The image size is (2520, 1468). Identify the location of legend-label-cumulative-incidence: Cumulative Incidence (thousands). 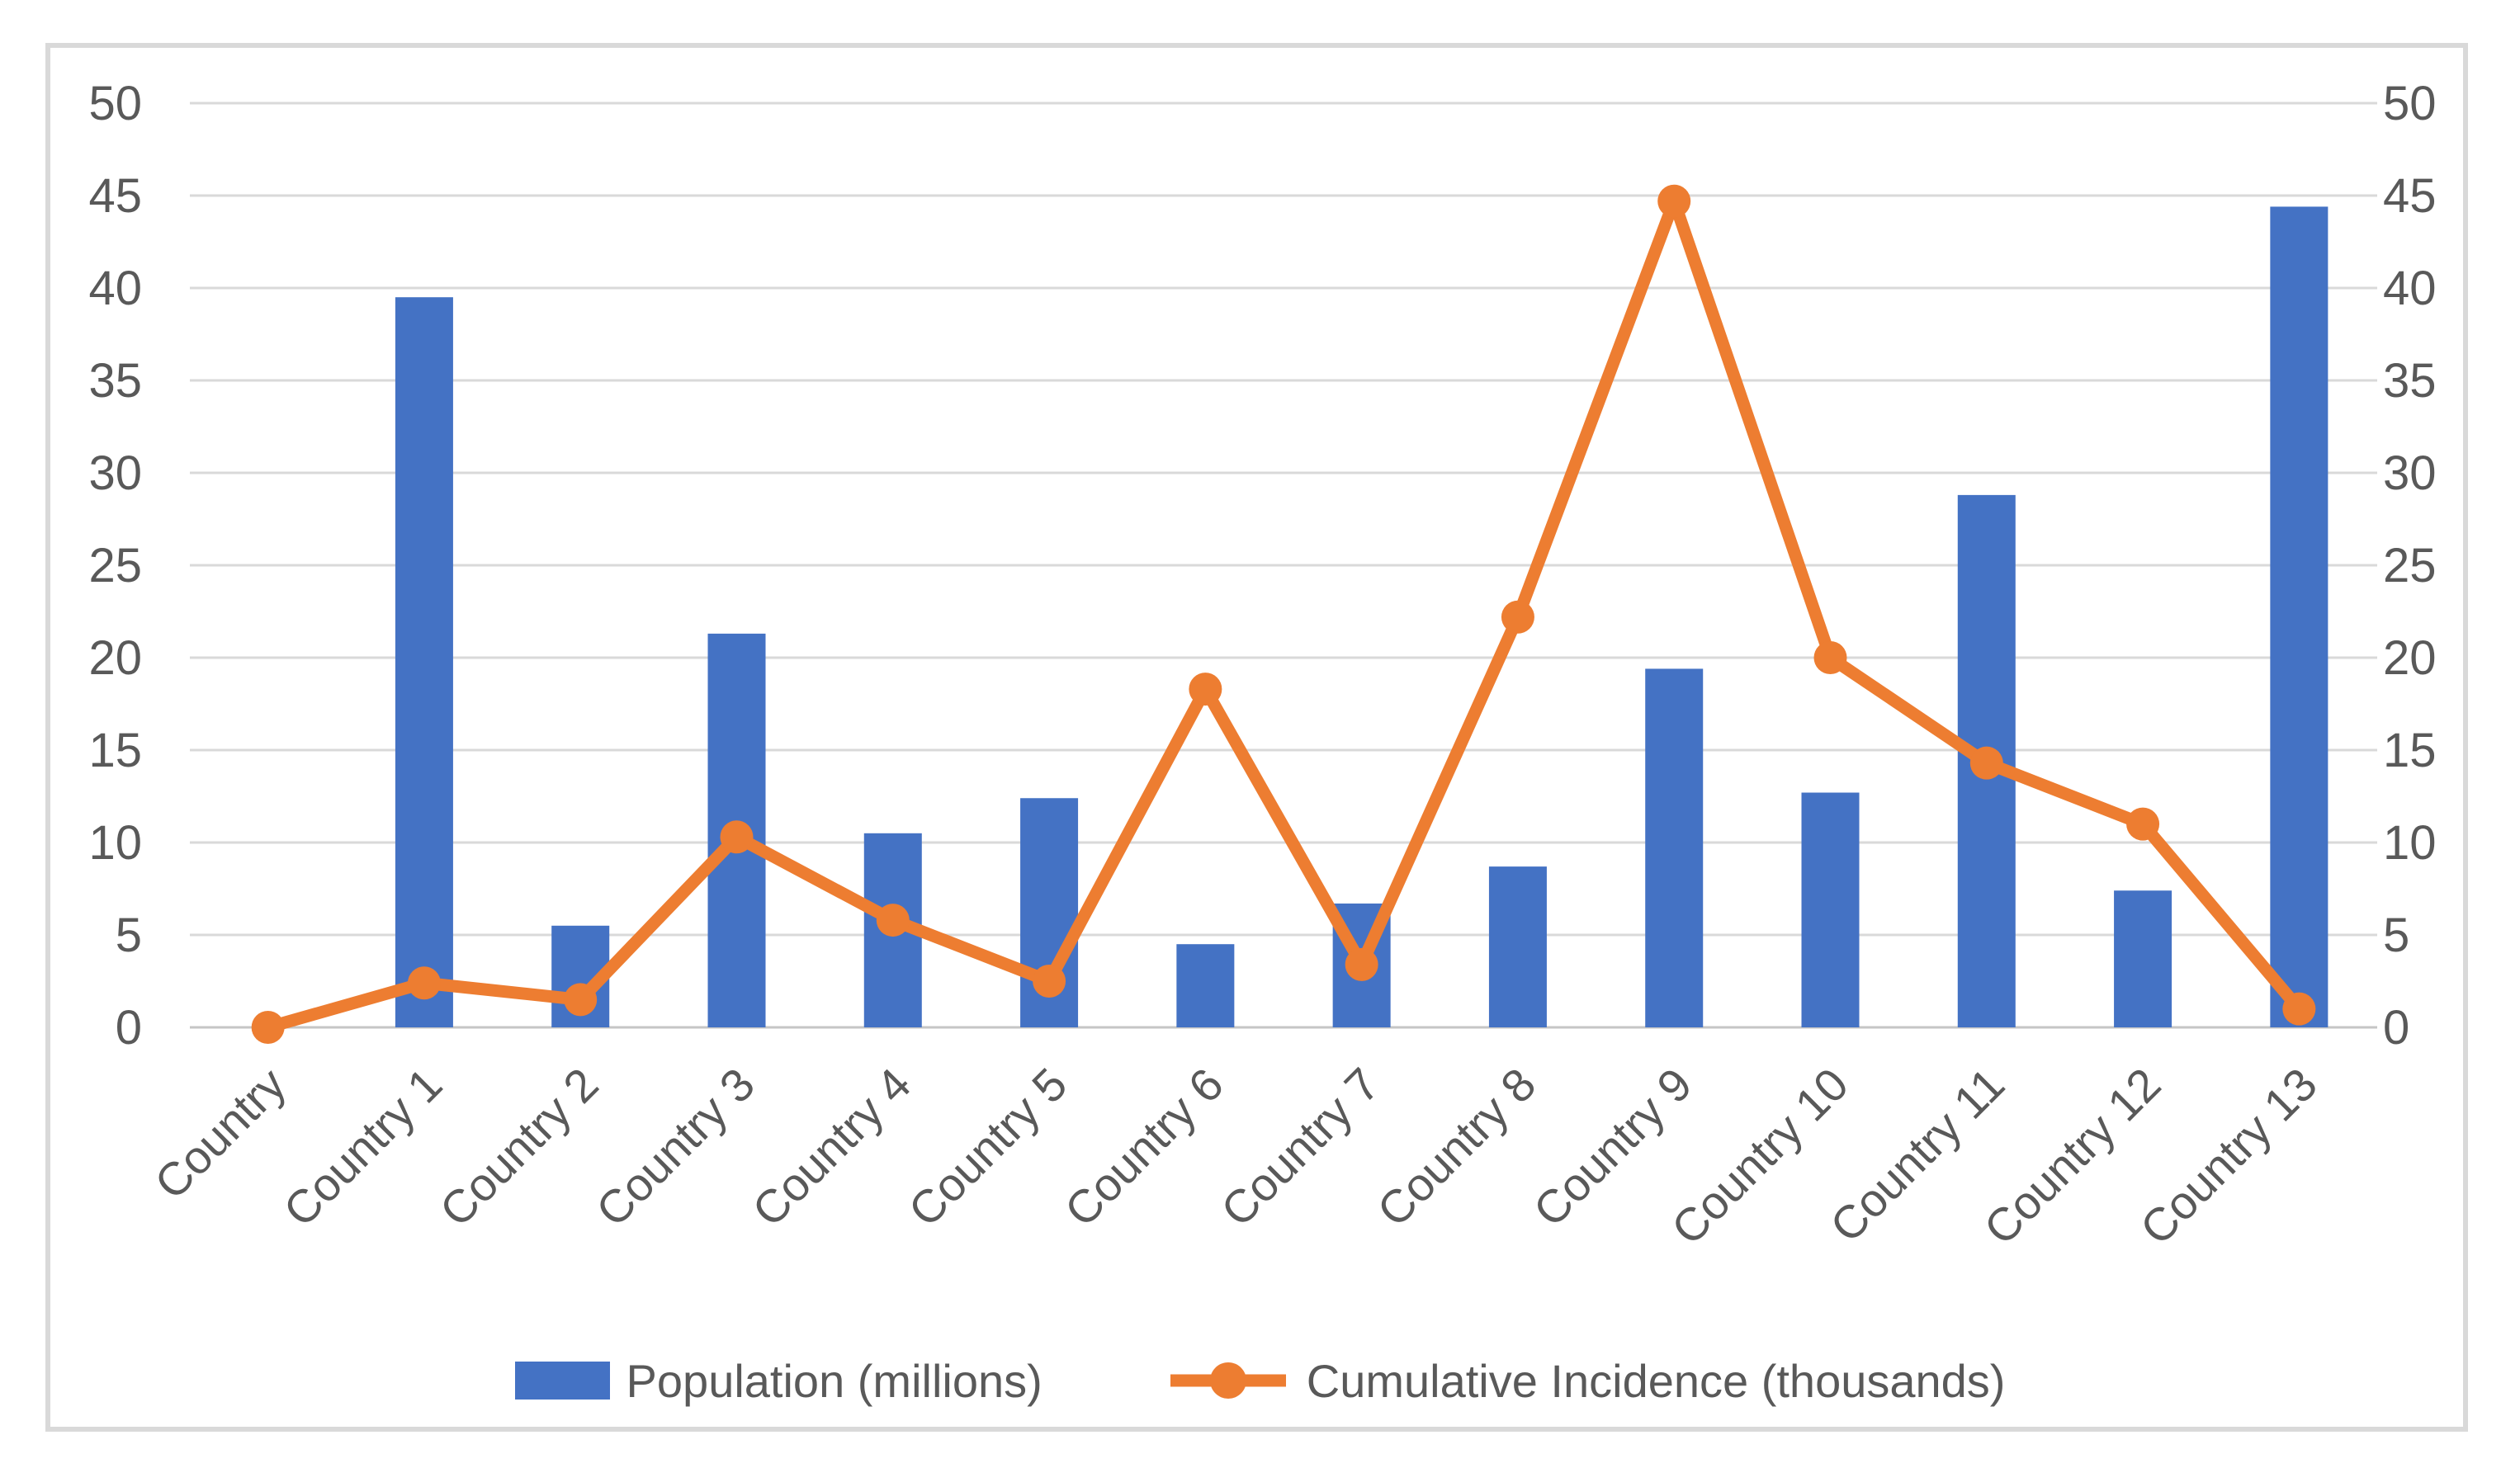
(1656, 1380).